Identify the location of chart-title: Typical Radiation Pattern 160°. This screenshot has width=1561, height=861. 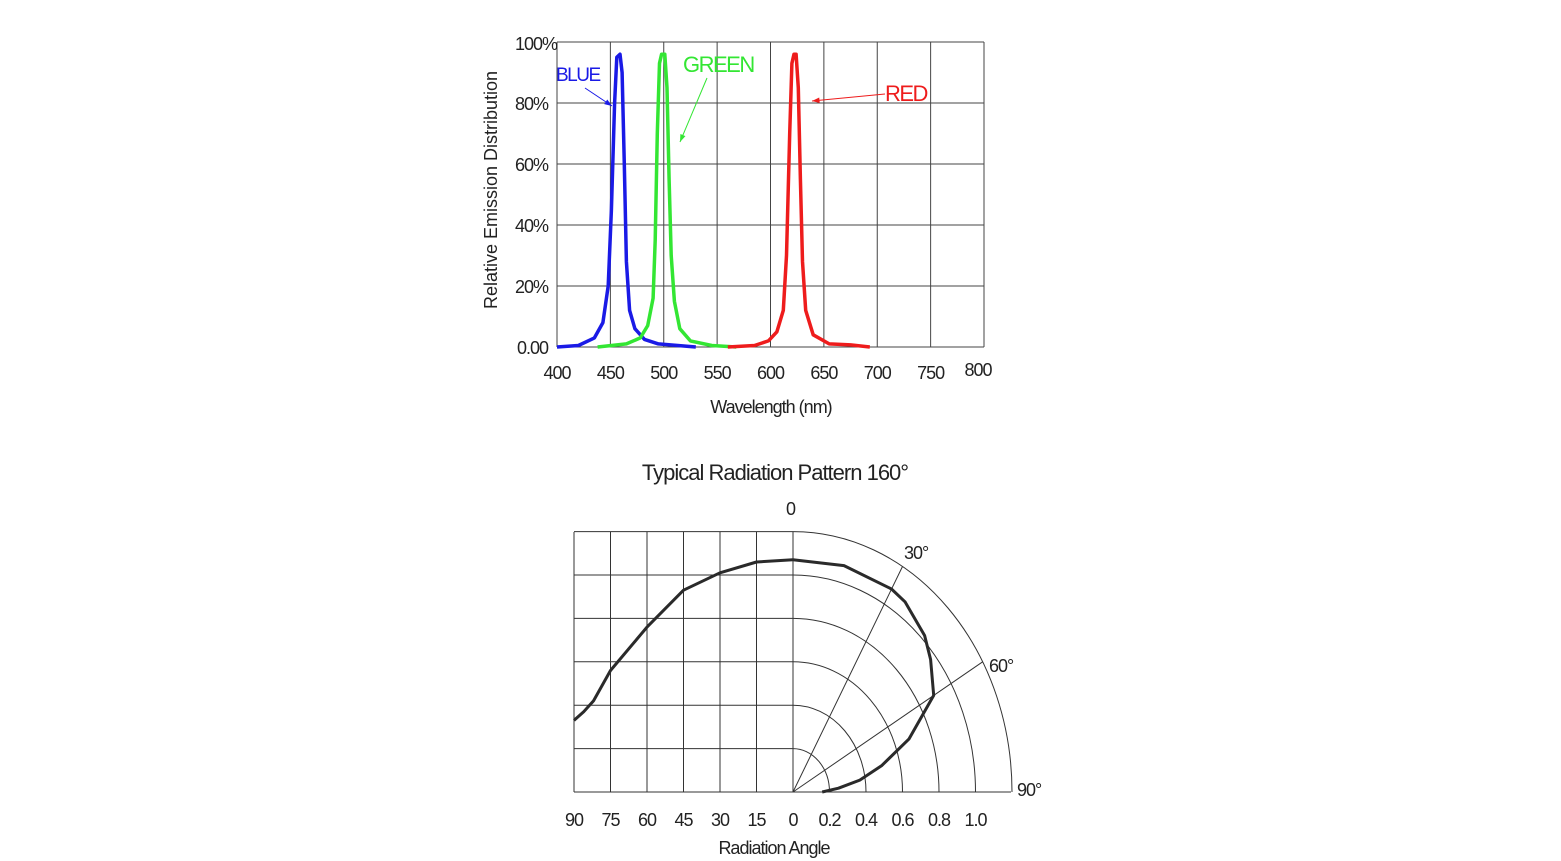
(775, 472).